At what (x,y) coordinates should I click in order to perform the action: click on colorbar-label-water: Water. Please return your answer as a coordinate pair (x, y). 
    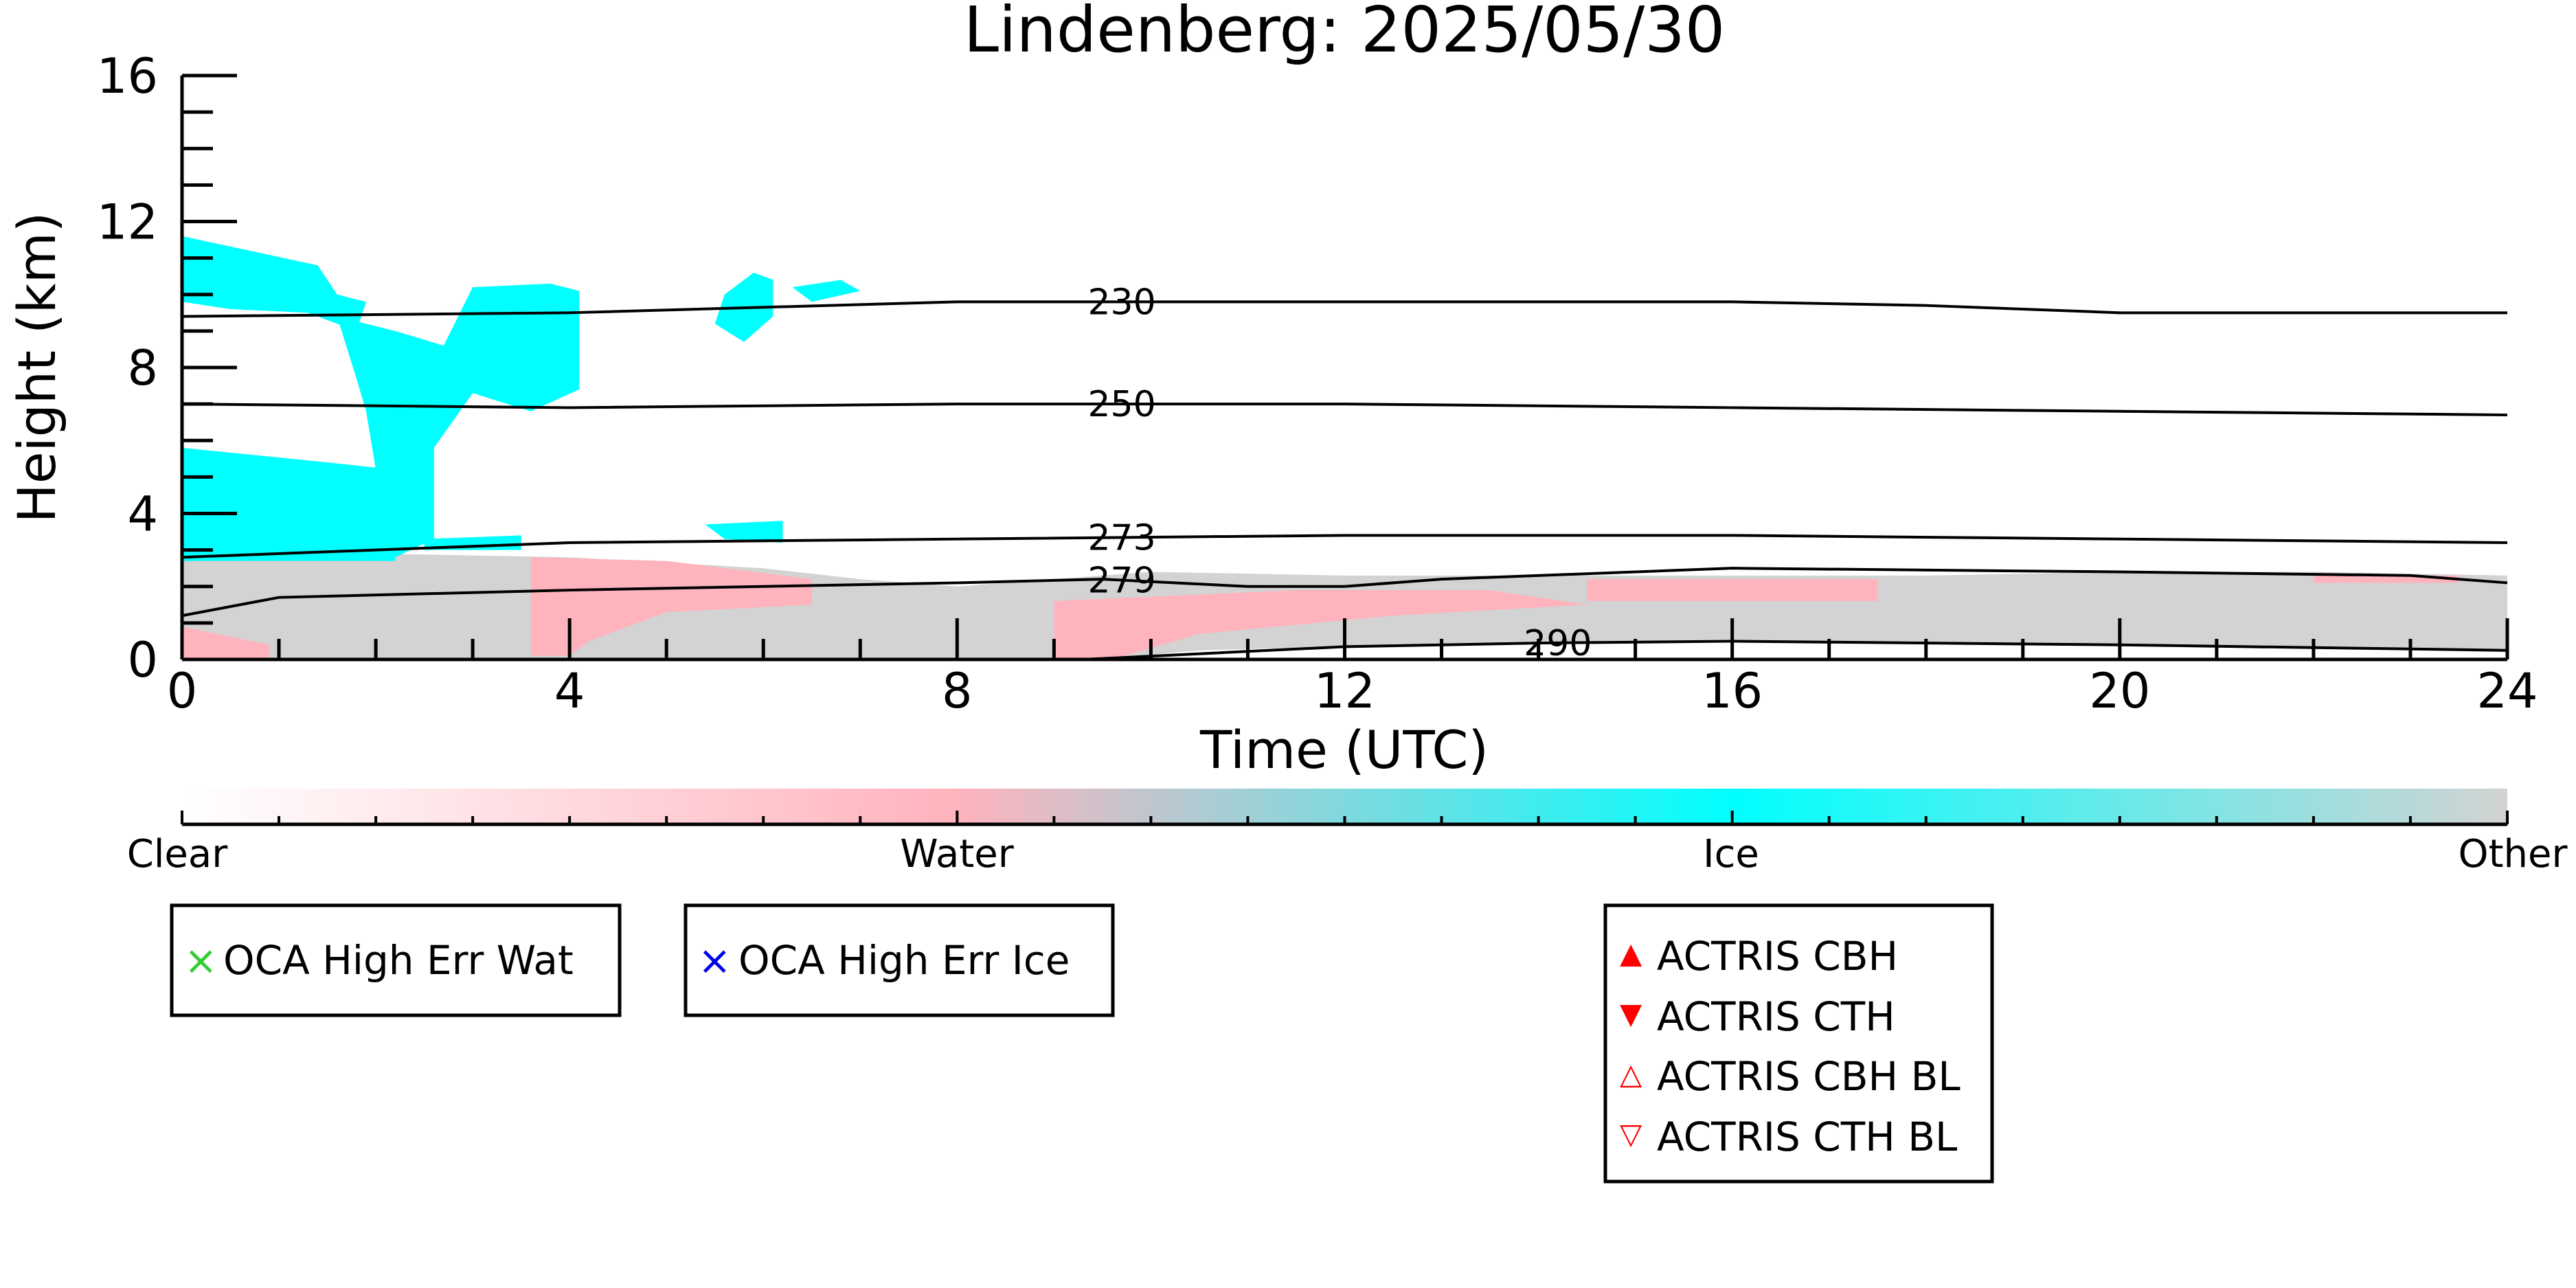
    Looking at the image, I should click on (957, 854).